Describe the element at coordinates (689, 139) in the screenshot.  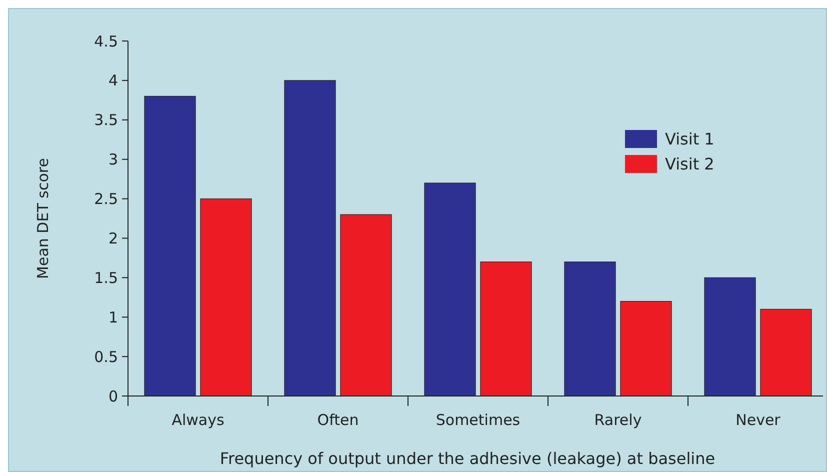
I see `legend-label: Visit 1` at that location.